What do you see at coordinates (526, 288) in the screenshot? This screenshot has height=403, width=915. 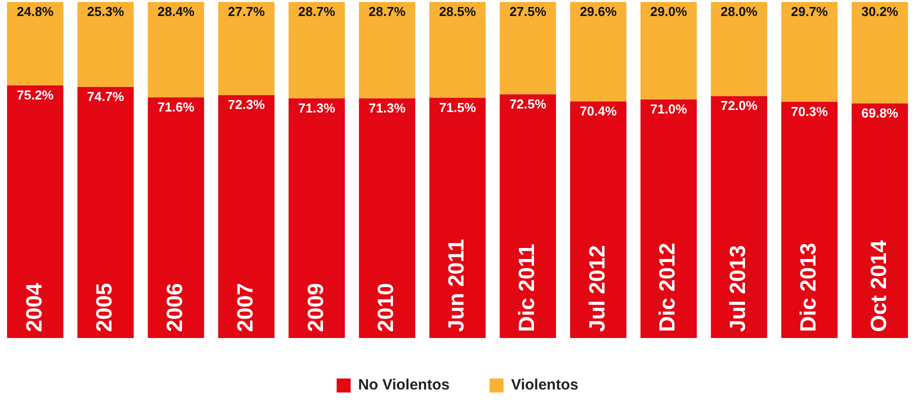 I see `x-tick-label: Dic 2011` at bounding box center [526, 288].